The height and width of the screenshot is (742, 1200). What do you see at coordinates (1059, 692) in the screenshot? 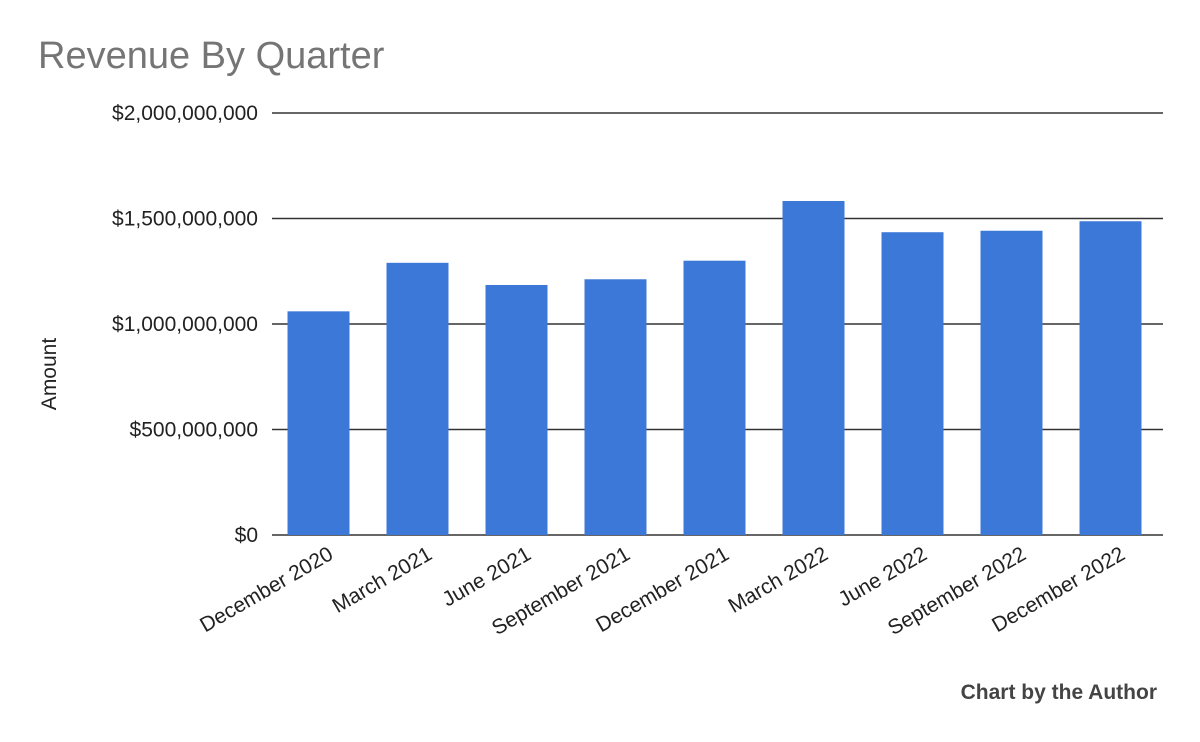
I see `chart-credit: Chart by the Author` at bounding box center [1059, 692].